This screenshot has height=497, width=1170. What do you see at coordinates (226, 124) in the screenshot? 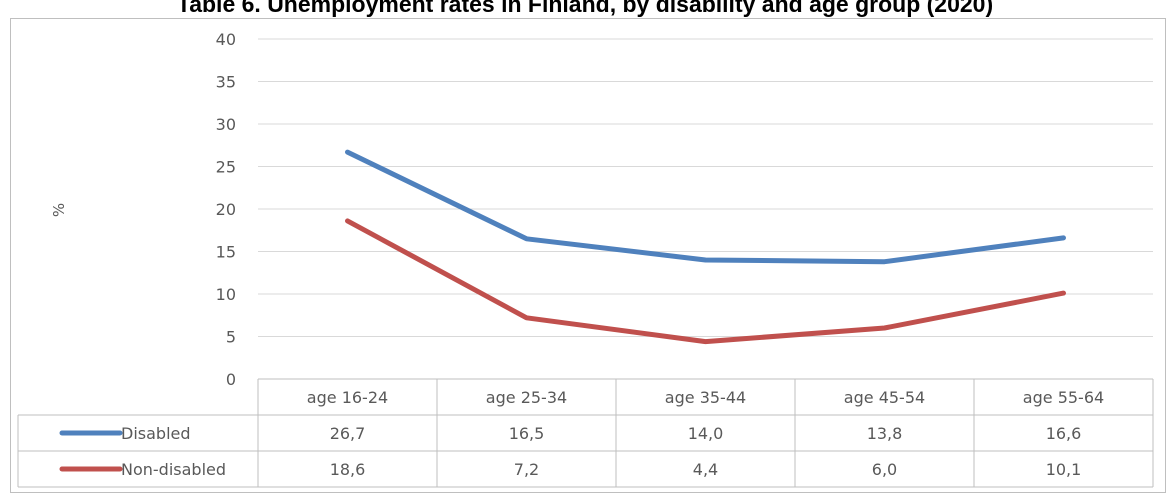
I see `y-tick-label: 30` at bounding box center [226, 124].